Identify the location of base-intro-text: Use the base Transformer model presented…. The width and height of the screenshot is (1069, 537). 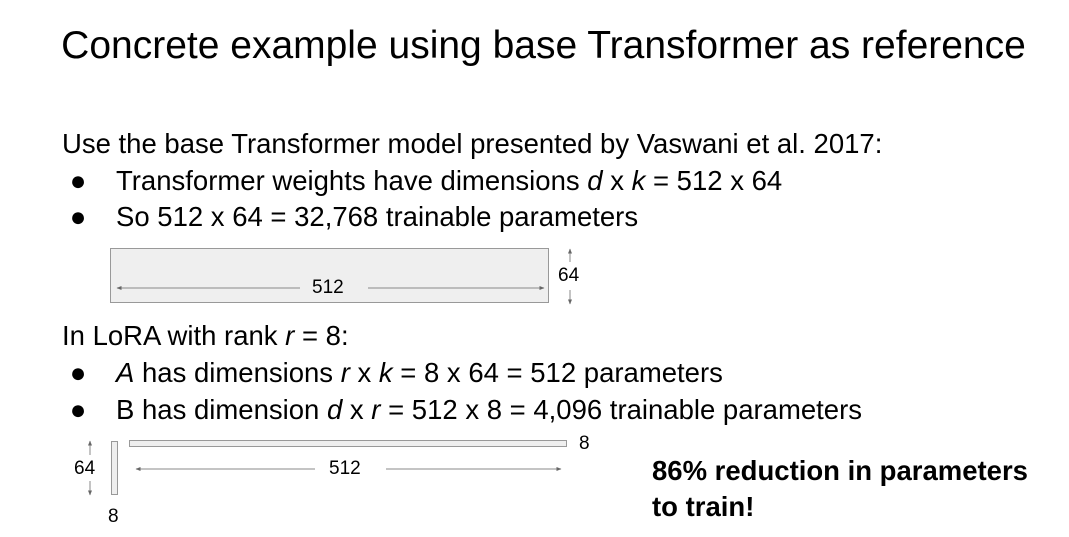
(472, 143).